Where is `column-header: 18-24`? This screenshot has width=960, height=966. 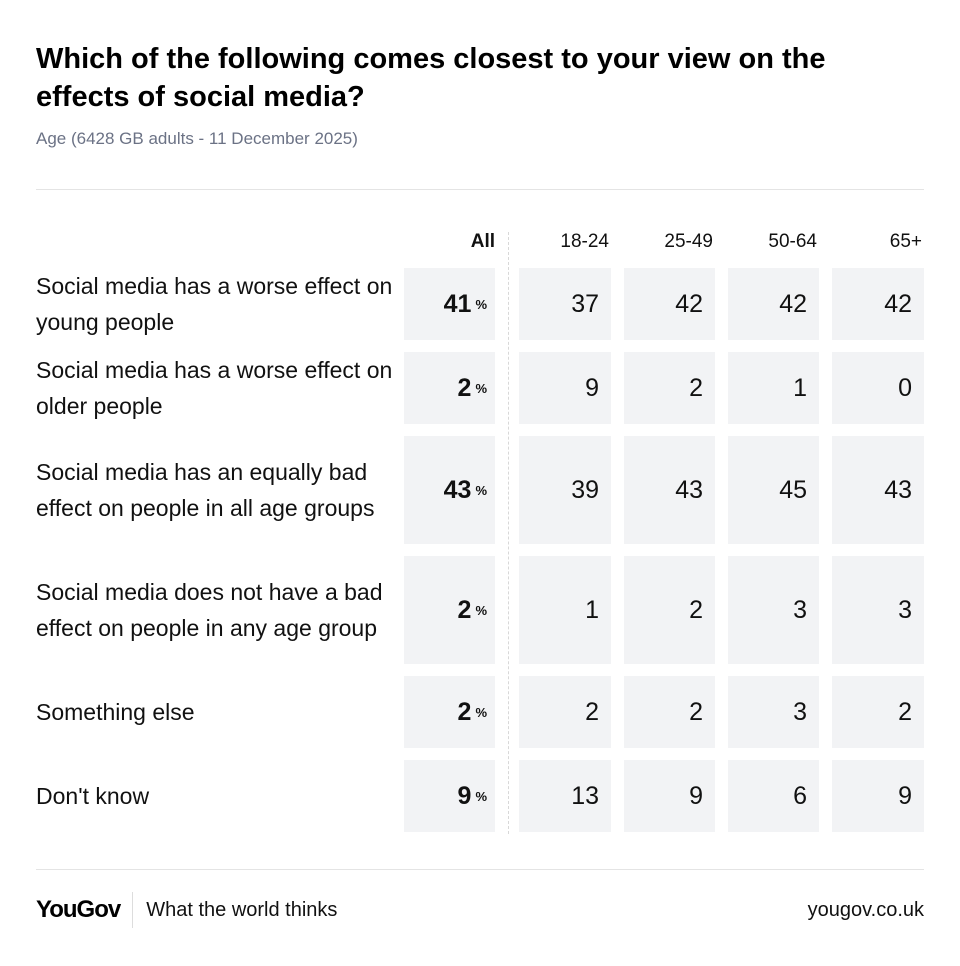 column-header: 18-24 is located at coordinates (584, 241).